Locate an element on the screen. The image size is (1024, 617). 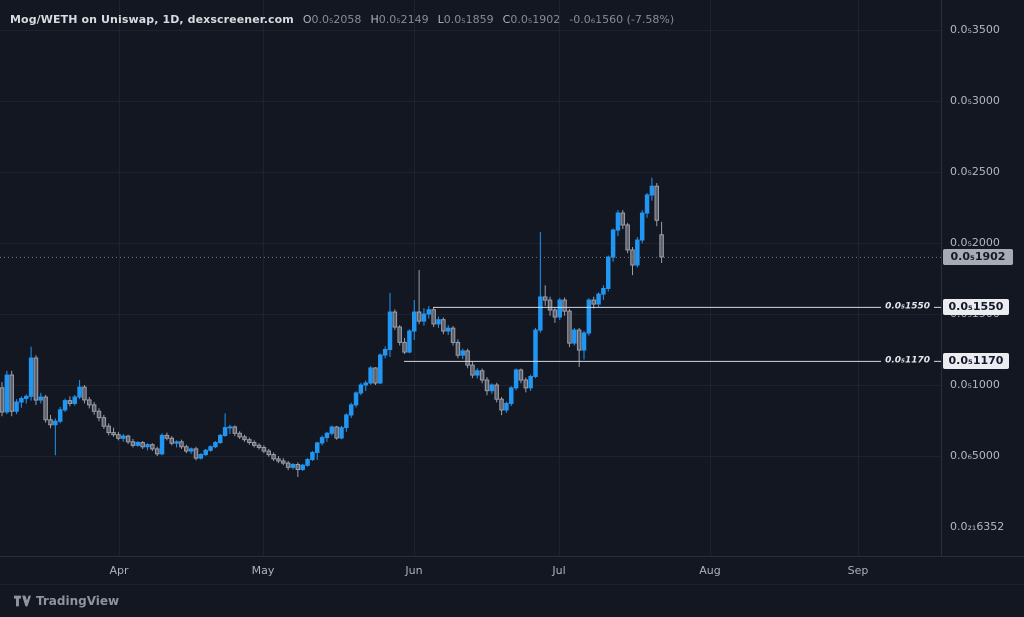
ohlc-high-value: 0.0₅2149 is located at coordinates (403, 19).